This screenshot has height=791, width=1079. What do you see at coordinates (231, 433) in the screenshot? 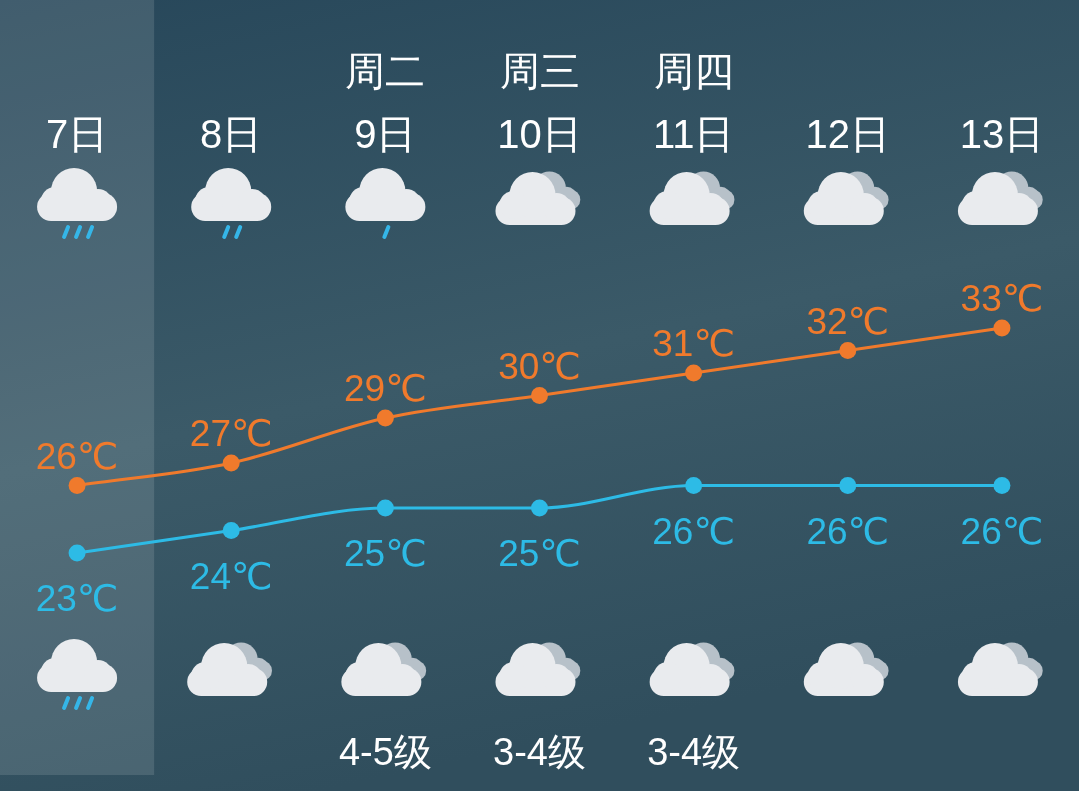
I see `data-label: 27℃` at bounding box center [231, 433].